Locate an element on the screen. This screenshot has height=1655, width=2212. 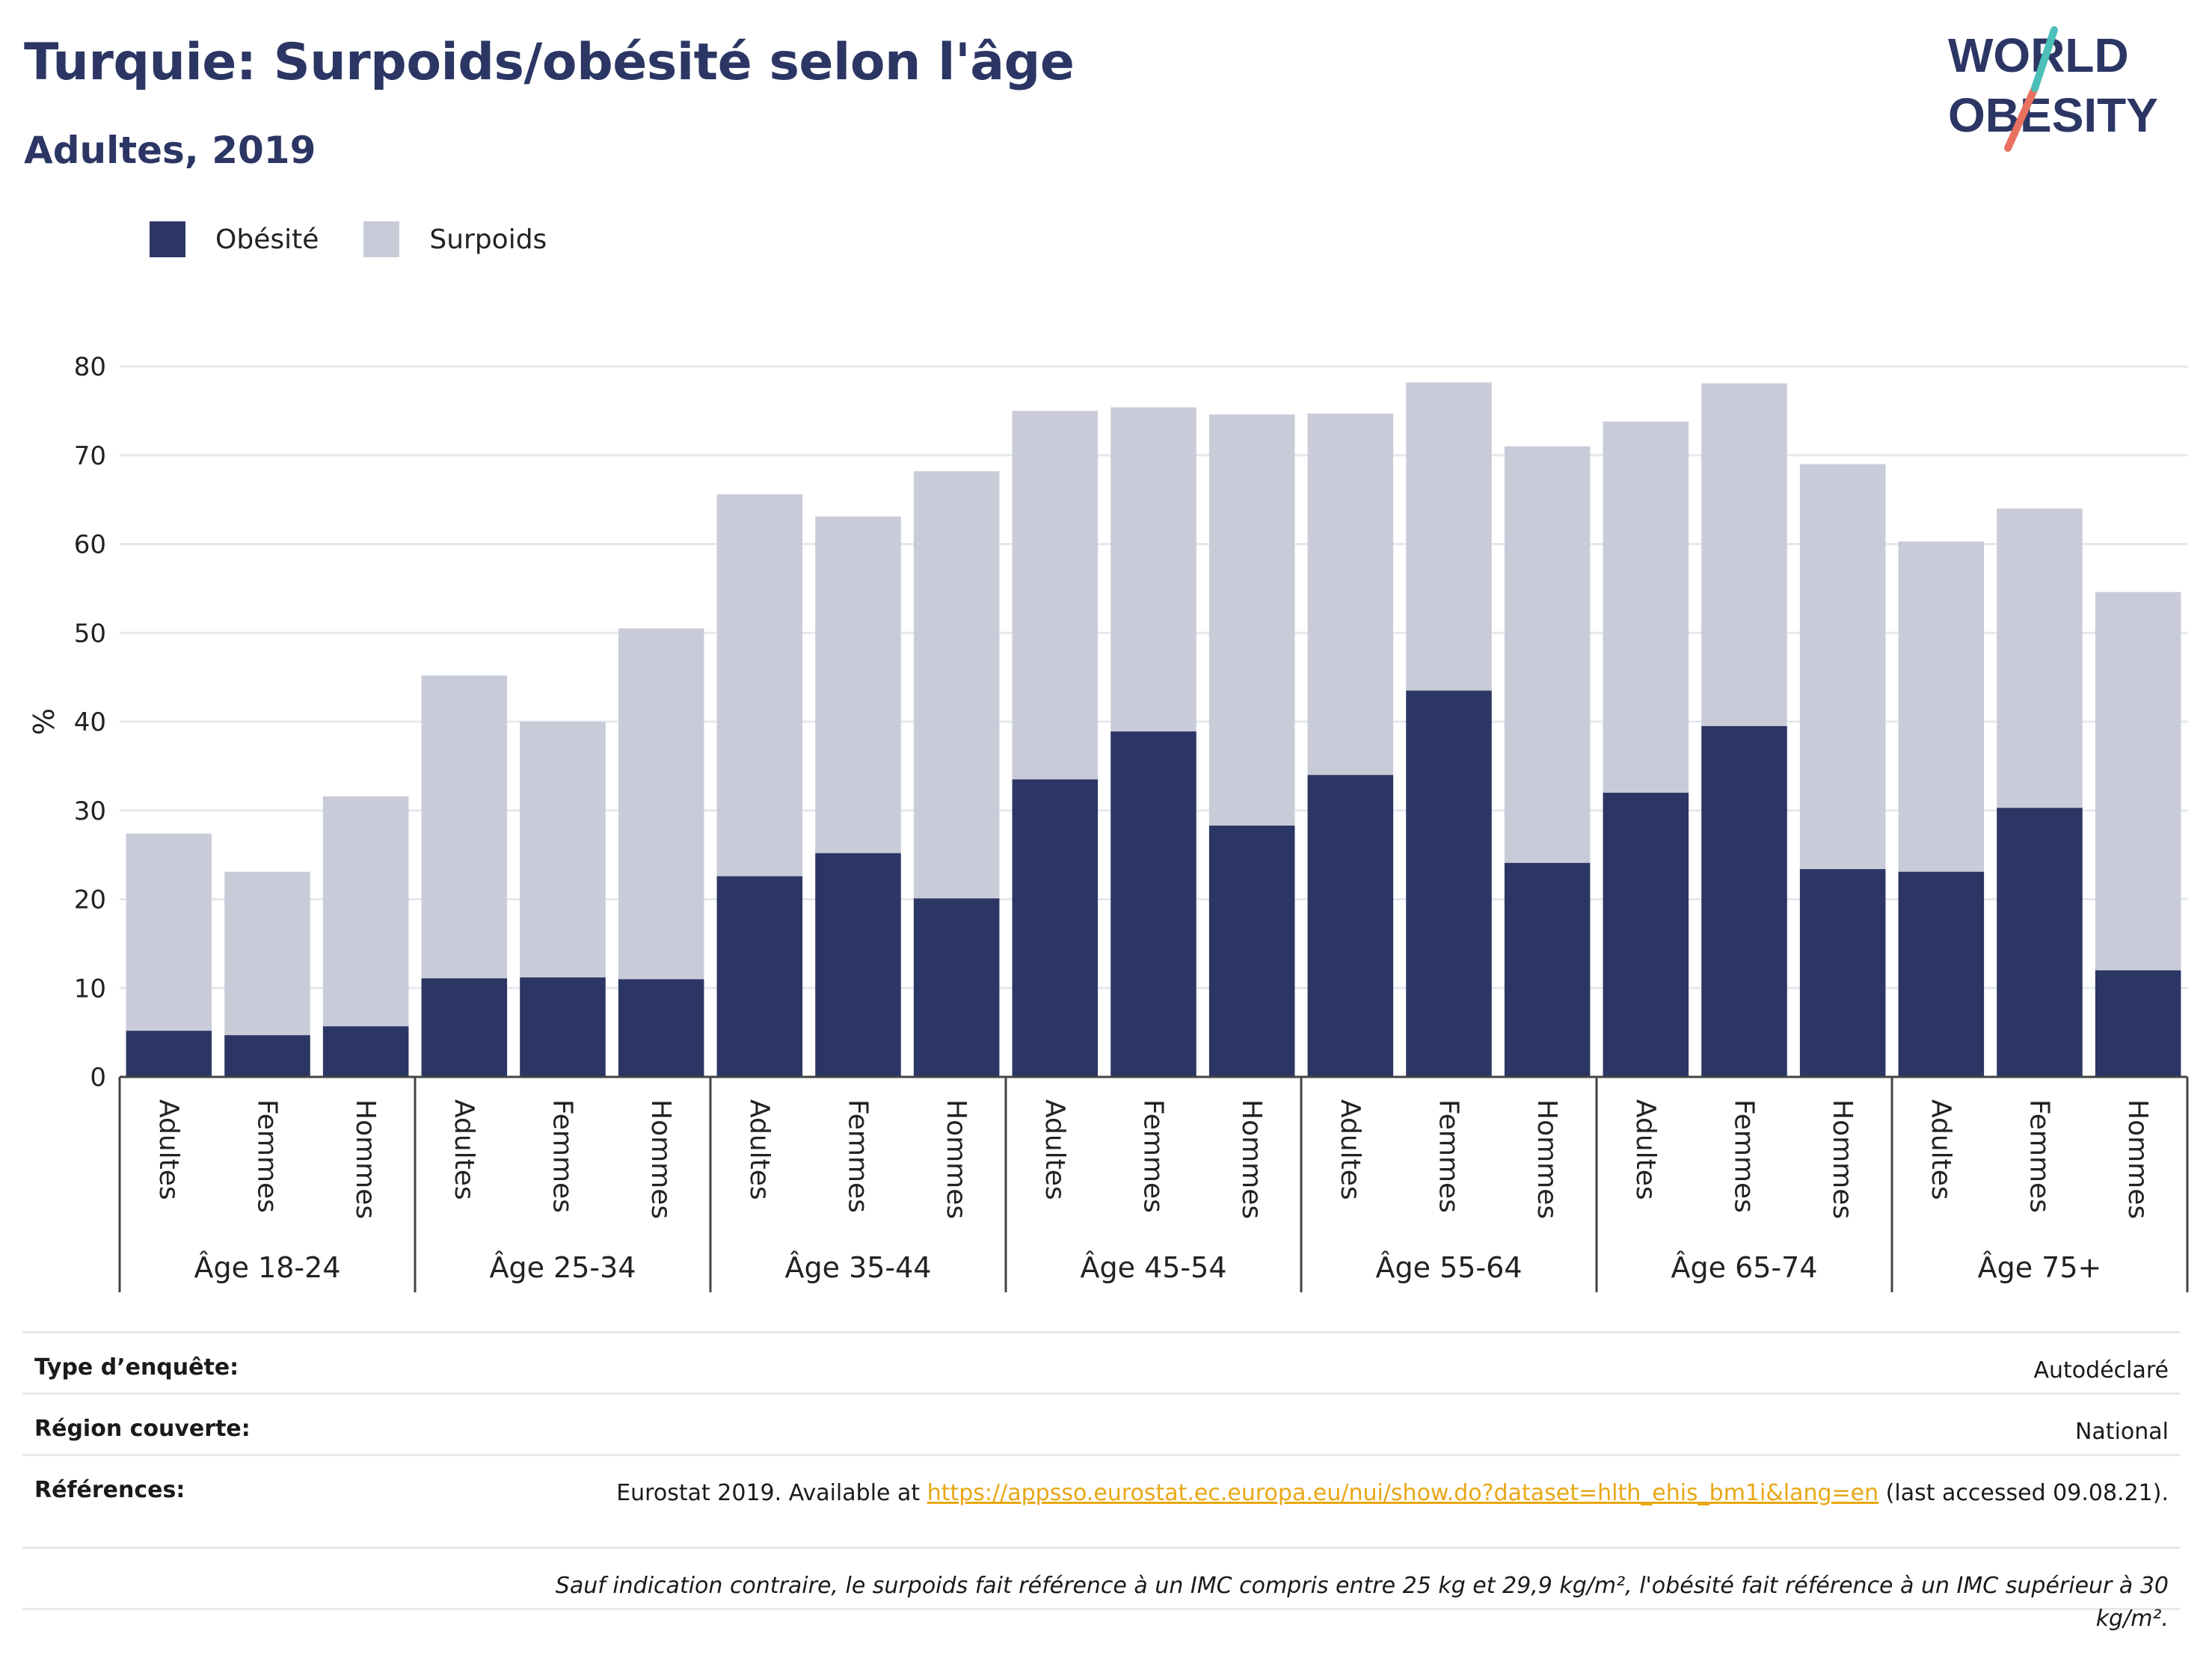
x-group-label: Âge 55-64 is located at coordinates (1449, 1267).